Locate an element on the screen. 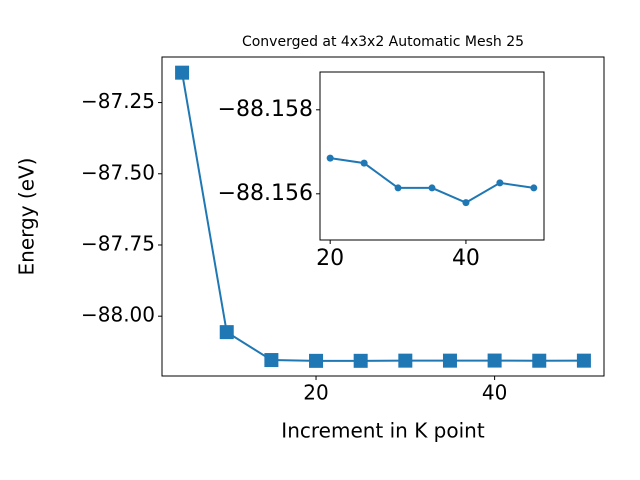  y-tick-label: −88.158 is located at coordinates (265, 109).